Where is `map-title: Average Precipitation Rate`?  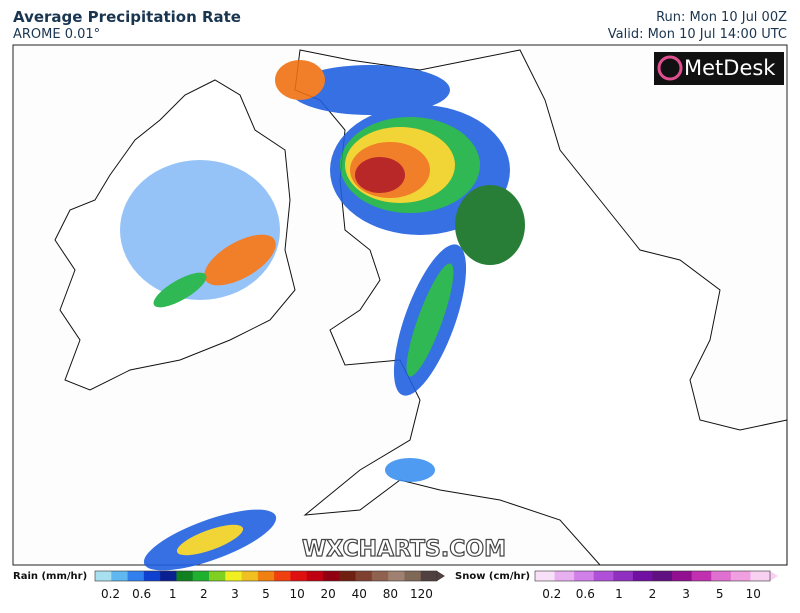
map-title: Average Precipitation Rate is located at coordinates (127, 17).